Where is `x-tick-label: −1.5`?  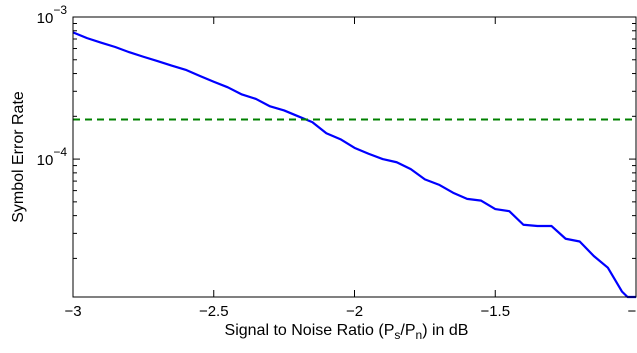 x-tick-label: −1.5 is located at coordinates (495, 311).